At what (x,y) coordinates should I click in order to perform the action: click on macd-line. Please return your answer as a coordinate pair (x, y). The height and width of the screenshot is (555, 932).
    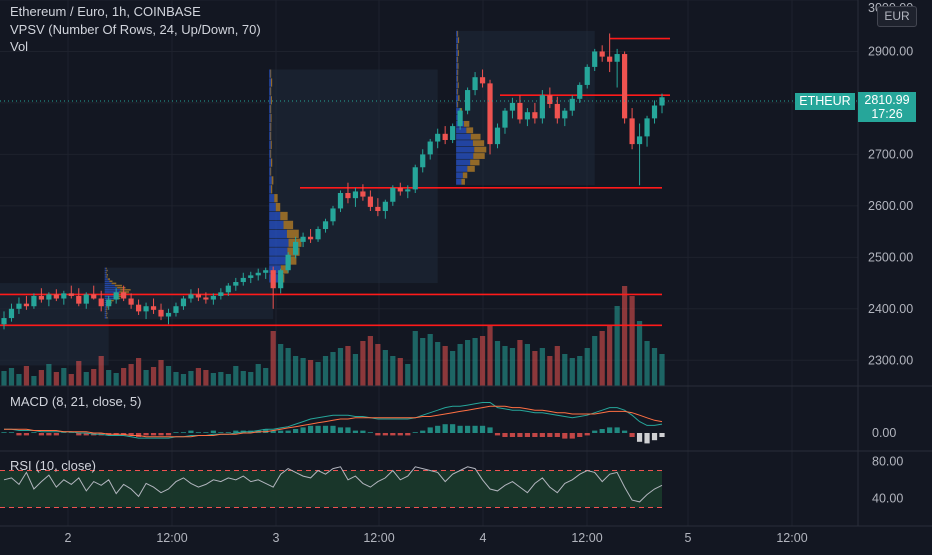
    Looking at the image, I should click on (333, 420).